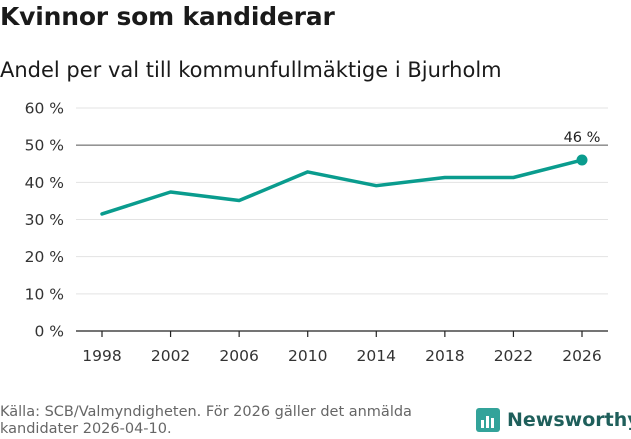  What do you see at coordinates (86, 429) in the screenshot?
I see `source-note-line-2: kandidater 2026-04-10.` at bounding box center [86, 429].